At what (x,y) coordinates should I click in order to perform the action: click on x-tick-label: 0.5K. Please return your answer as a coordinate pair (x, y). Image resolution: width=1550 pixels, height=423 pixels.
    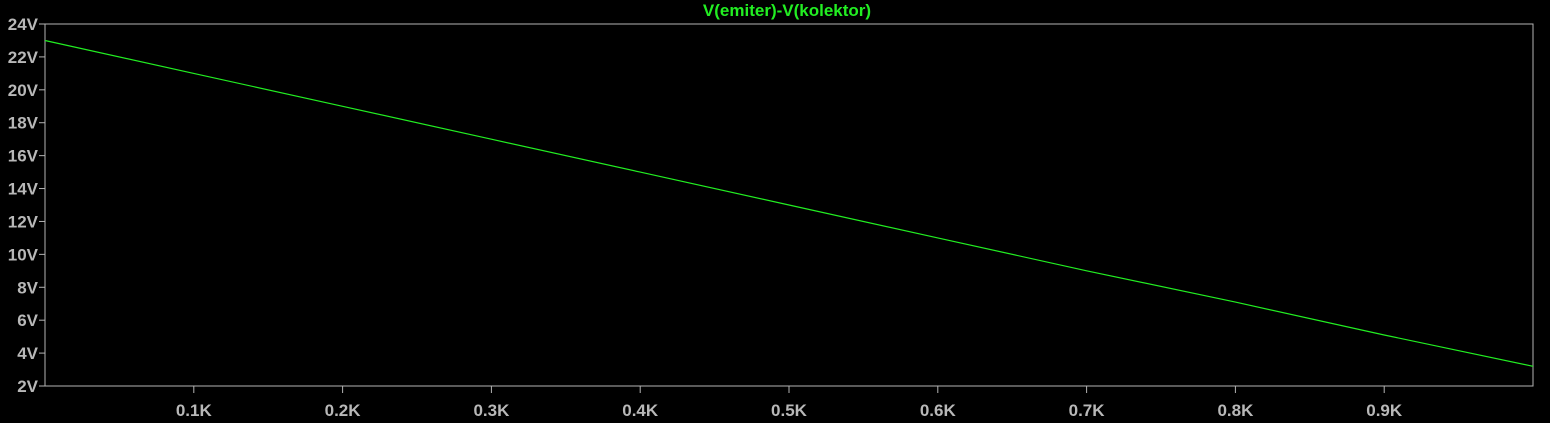
    Looking at the image, I should click on (789, 410).